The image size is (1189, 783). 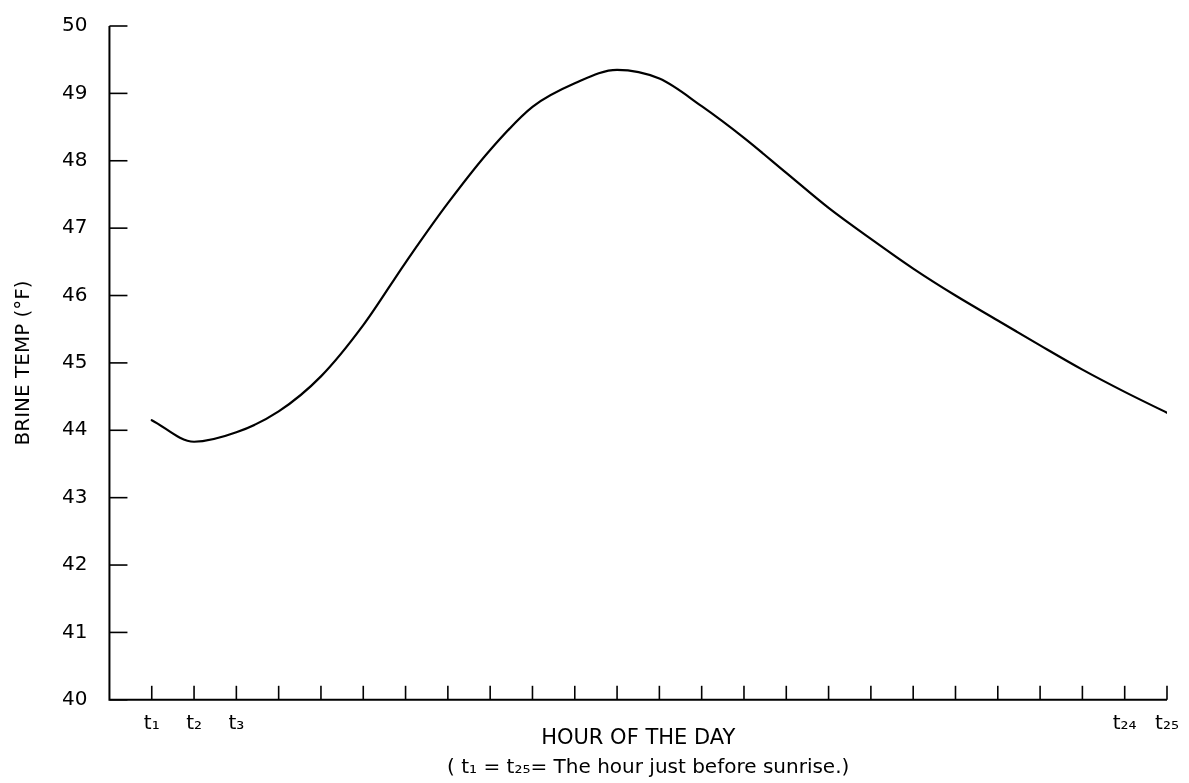 I want to click on y-tick-label: 46, so click(x=75, y=293).